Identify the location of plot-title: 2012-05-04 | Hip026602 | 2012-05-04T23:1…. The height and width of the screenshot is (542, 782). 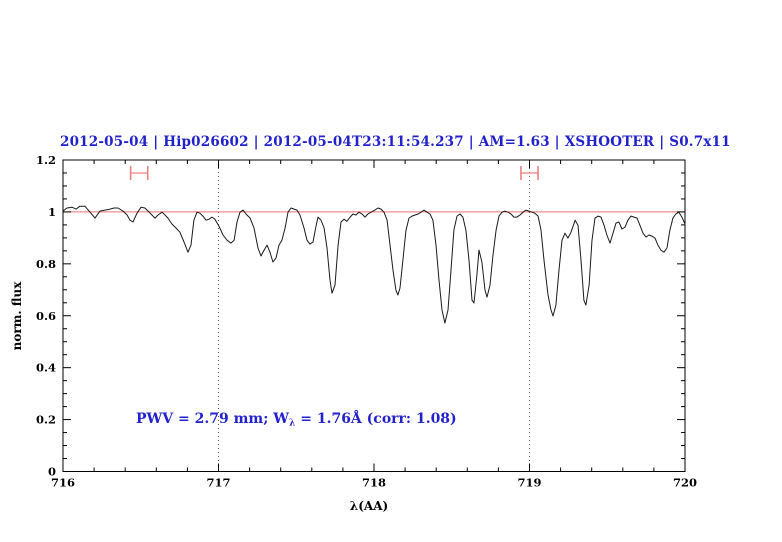
(395, 142).